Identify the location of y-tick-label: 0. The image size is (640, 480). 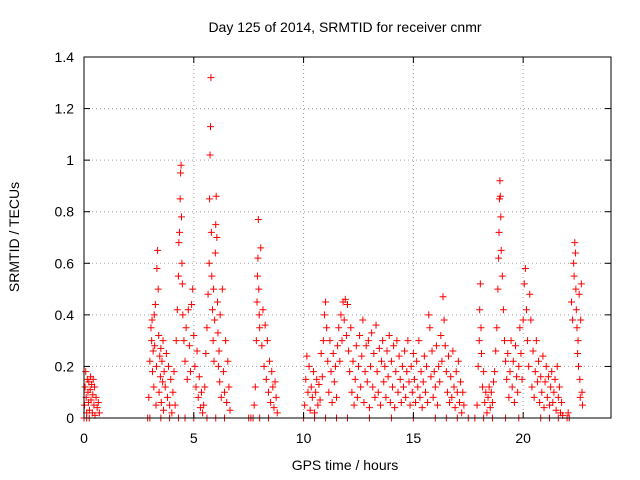
(70, 418).